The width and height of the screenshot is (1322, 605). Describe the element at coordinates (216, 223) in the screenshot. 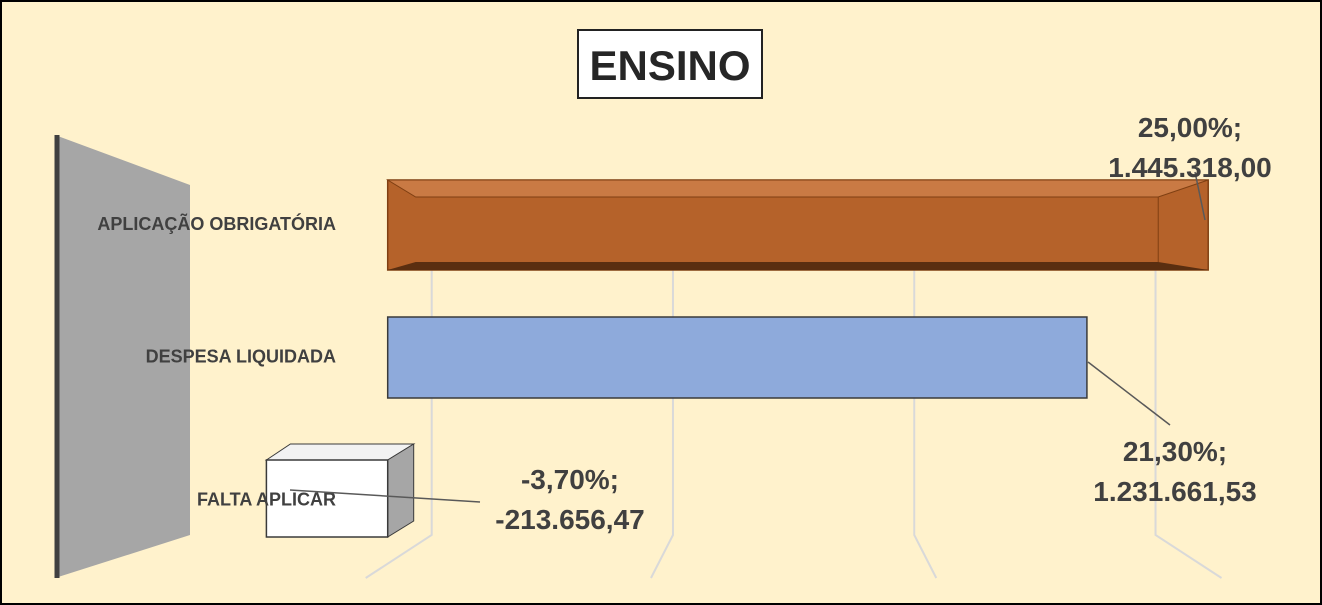

I see `y-tick-label: APLICAÇÃO OBRIGATÓRIA` at that location.